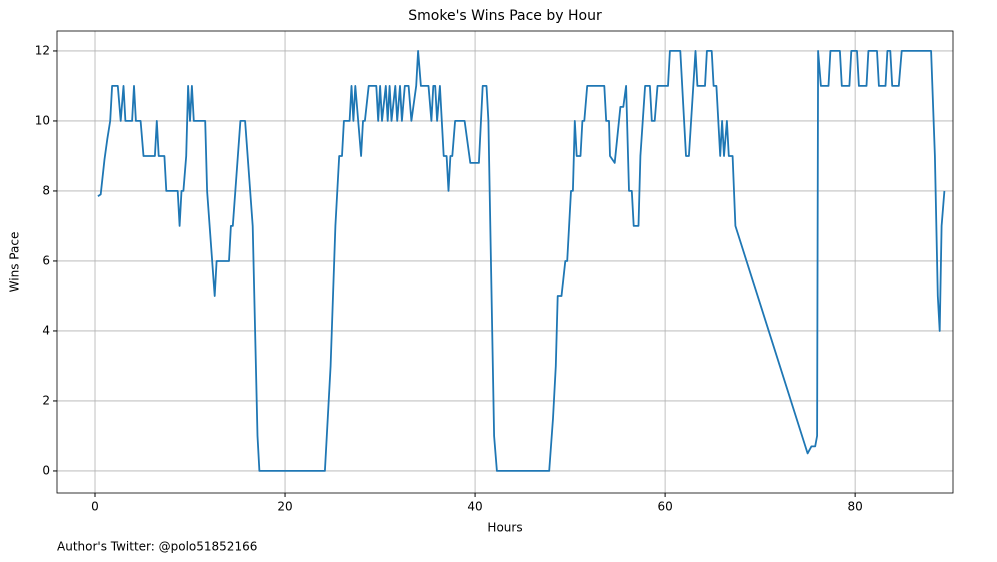 Image resolution: width=997 pixels, height=562 pixels. I want to click on x-tick-label: 20, so click(284, 507).